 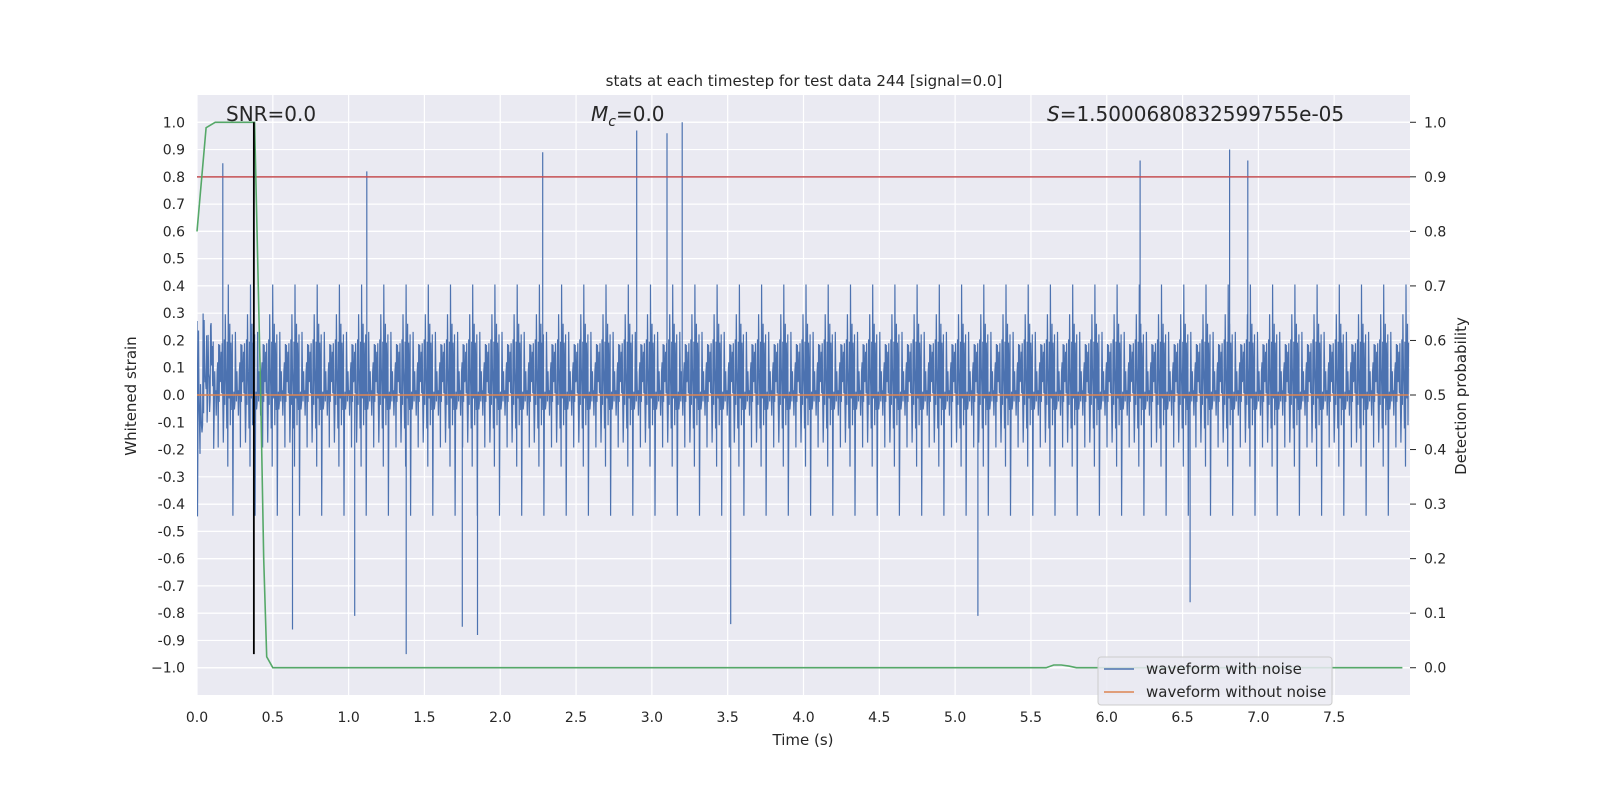 I want to click on mc-annotation: Mc=0.0, so click(x=628, y=116).